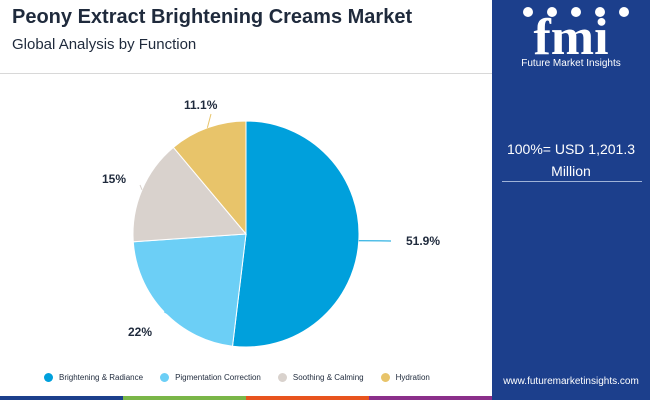 The height and width of the screenshot is (400, 650). Describe the element at coordinates (571, 160) in the screenshot. I see `market-total: 100%= USD 1,201.3 Million` at that location.